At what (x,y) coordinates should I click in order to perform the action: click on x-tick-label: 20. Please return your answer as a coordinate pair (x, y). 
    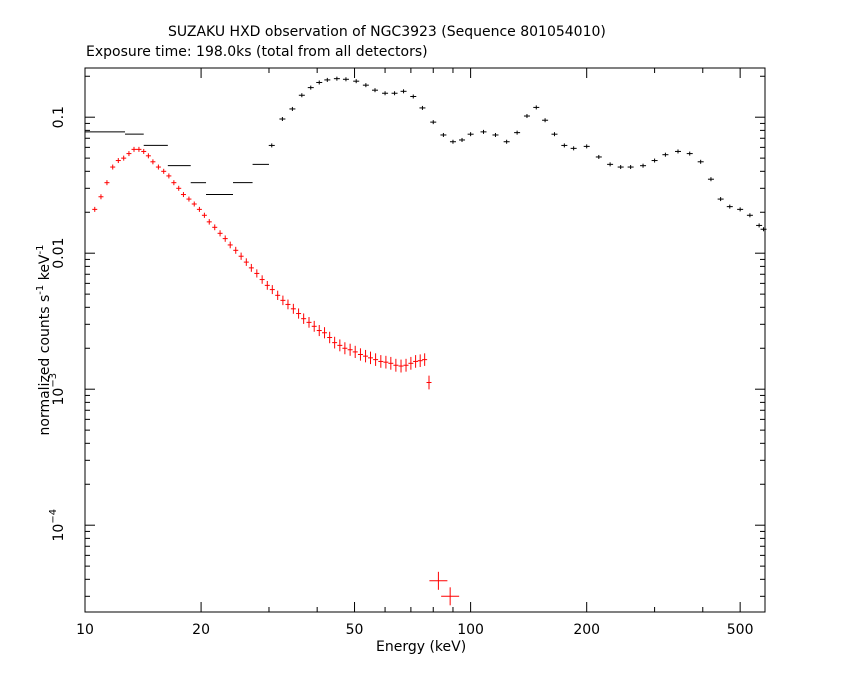
    Looking at the image, I should click on (201, 630).